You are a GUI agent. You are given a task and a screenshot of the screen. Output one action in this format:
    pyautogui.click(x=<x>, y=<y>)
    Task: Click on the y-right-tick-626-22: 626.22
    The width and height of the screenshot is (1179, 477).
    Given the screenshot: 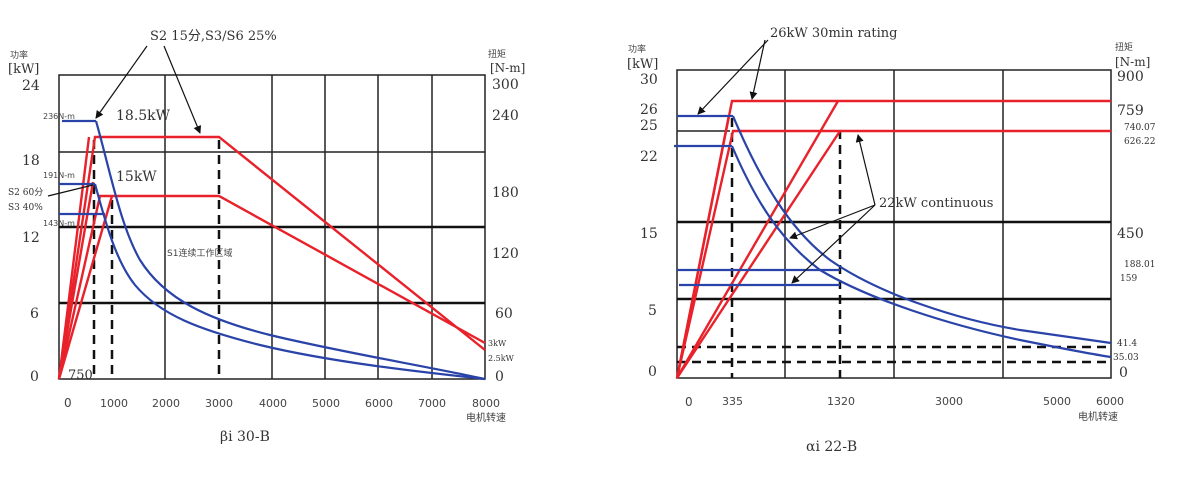 What is the action you would take?
    pyautogui.click(x=1140, y=142)
    